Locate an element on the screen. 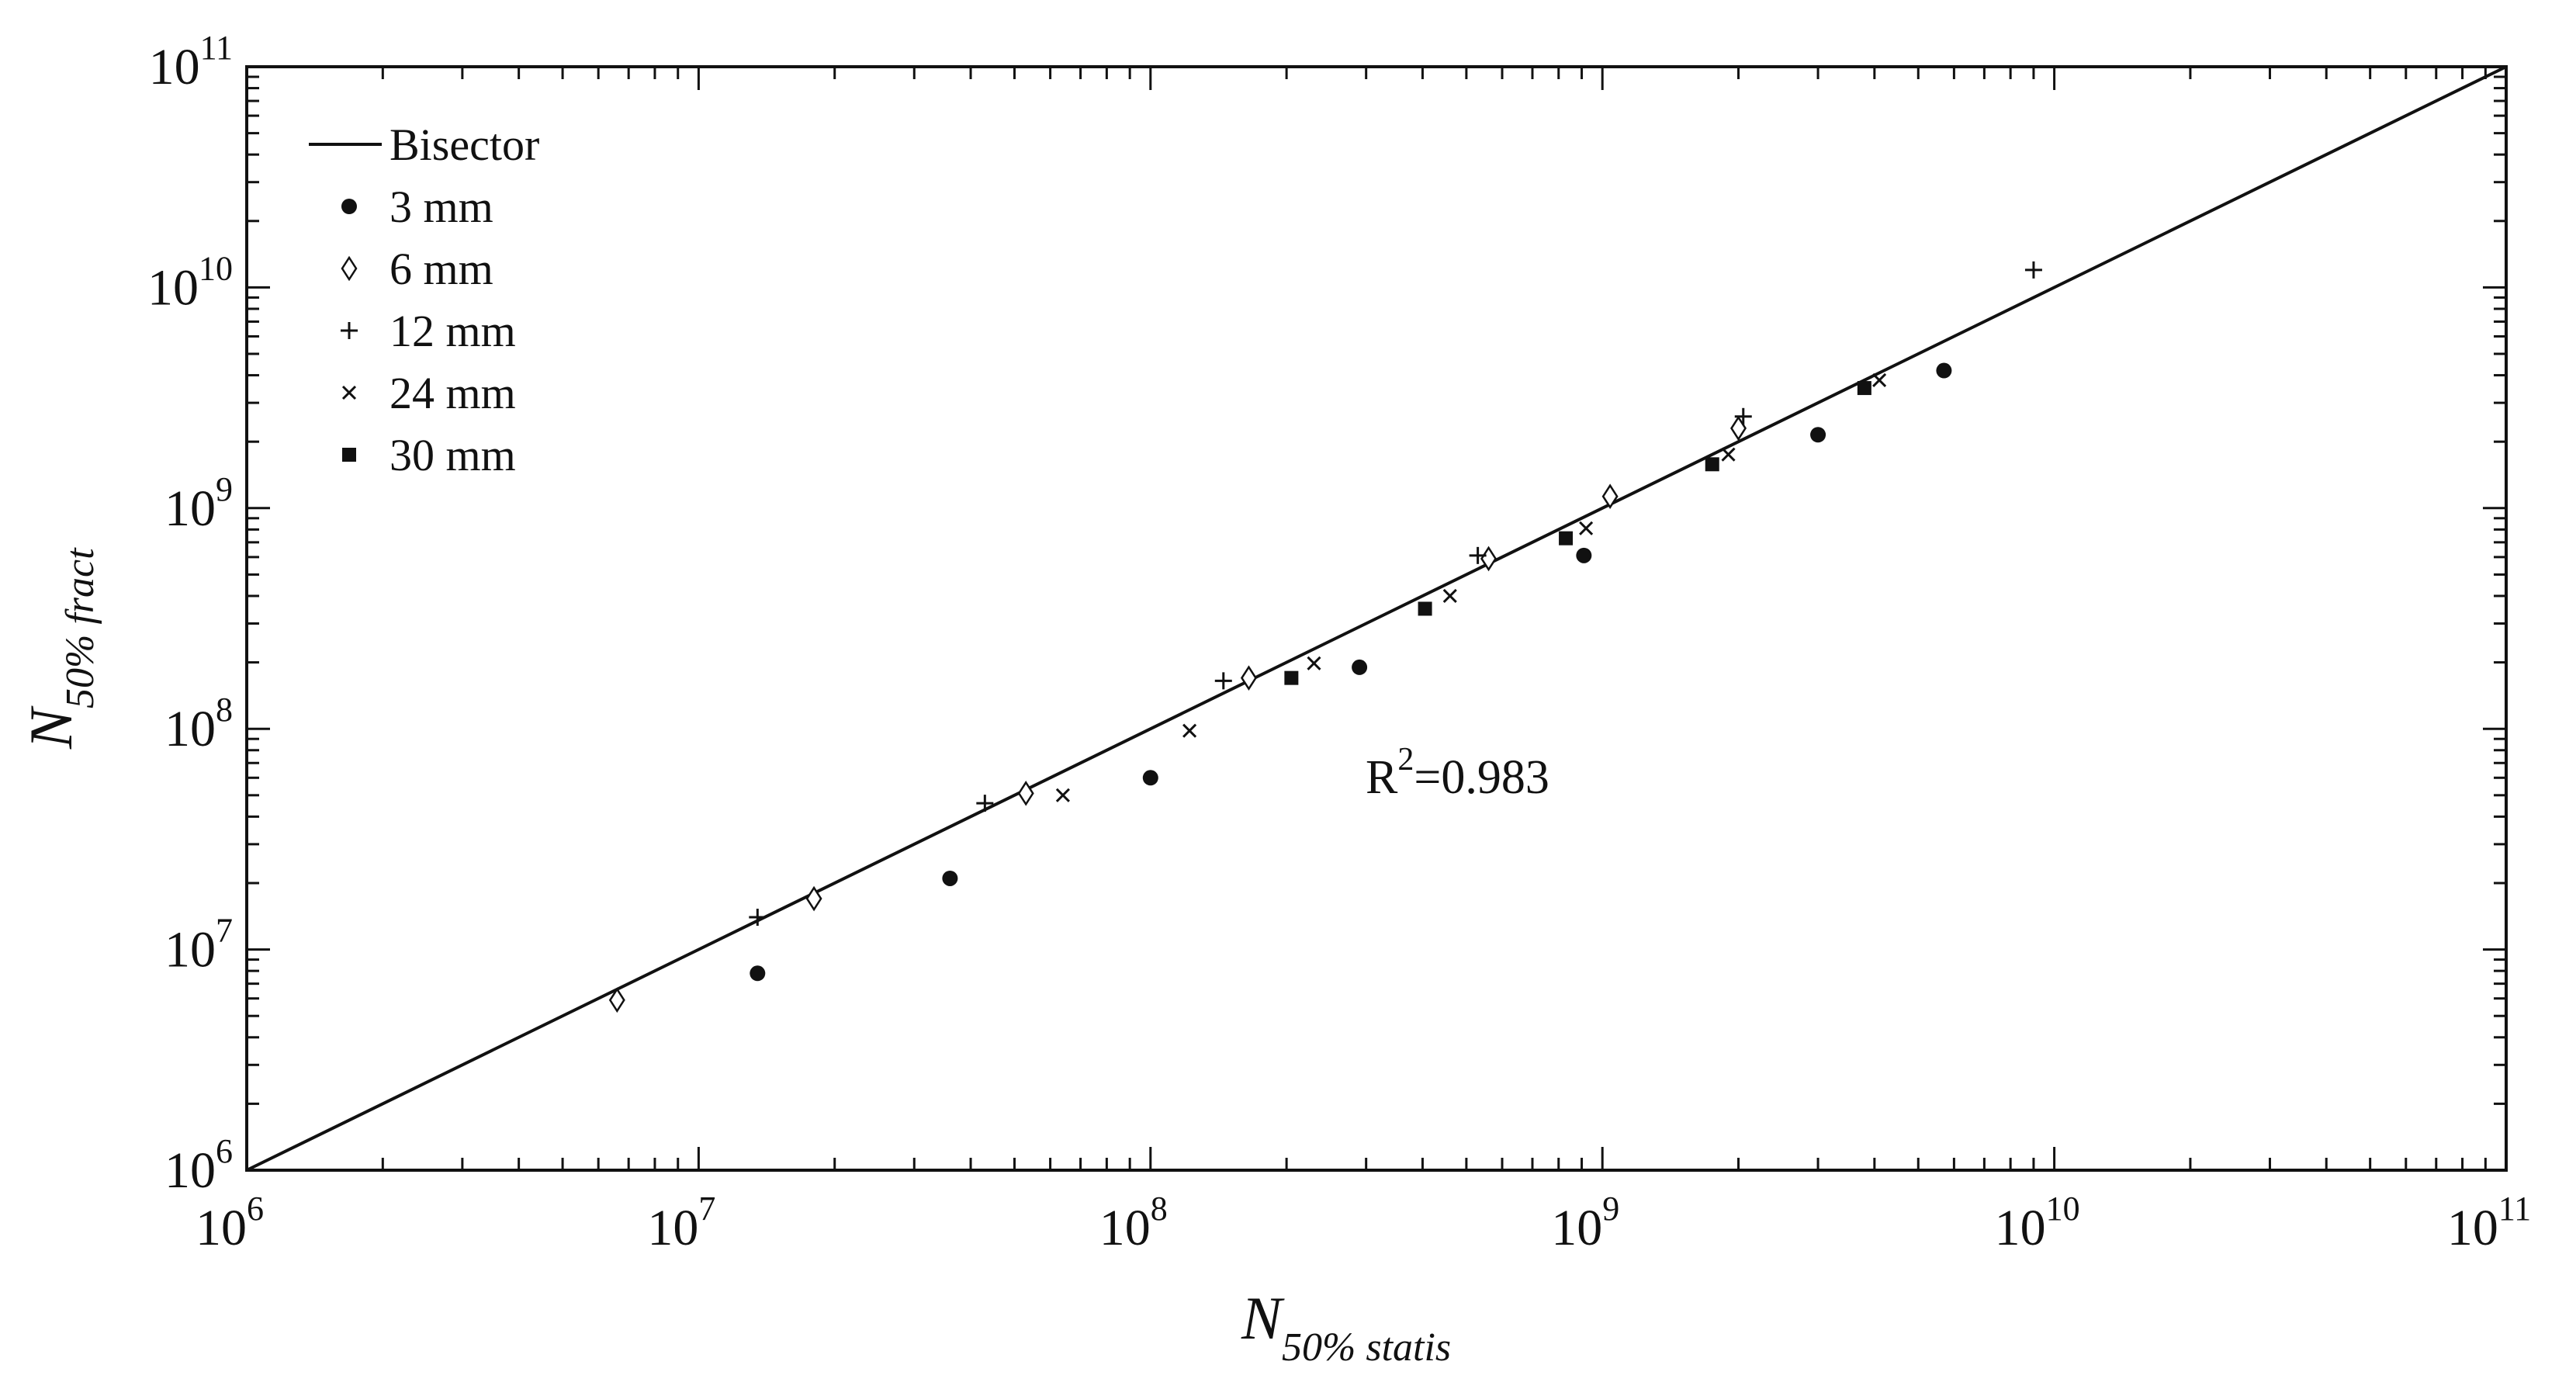 The width and height of the screenshot is (2576, 1396). legend: Bisector 3 mm 6 mm 12 mm 24 mm 30 mm is located at coordinates (424, 300).